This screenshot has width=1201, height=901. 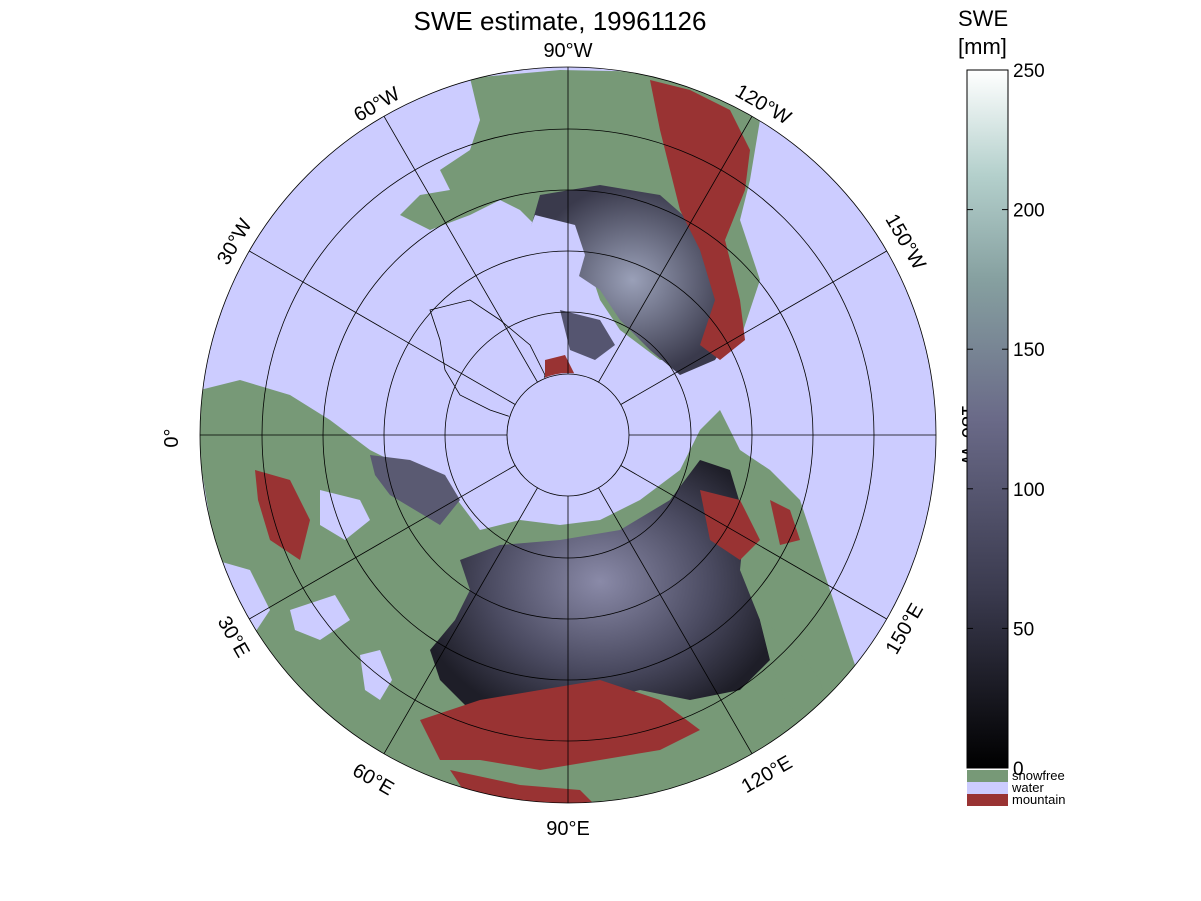 I want to click on lon-label-30e: 30°E, so click(x=233, y=637).